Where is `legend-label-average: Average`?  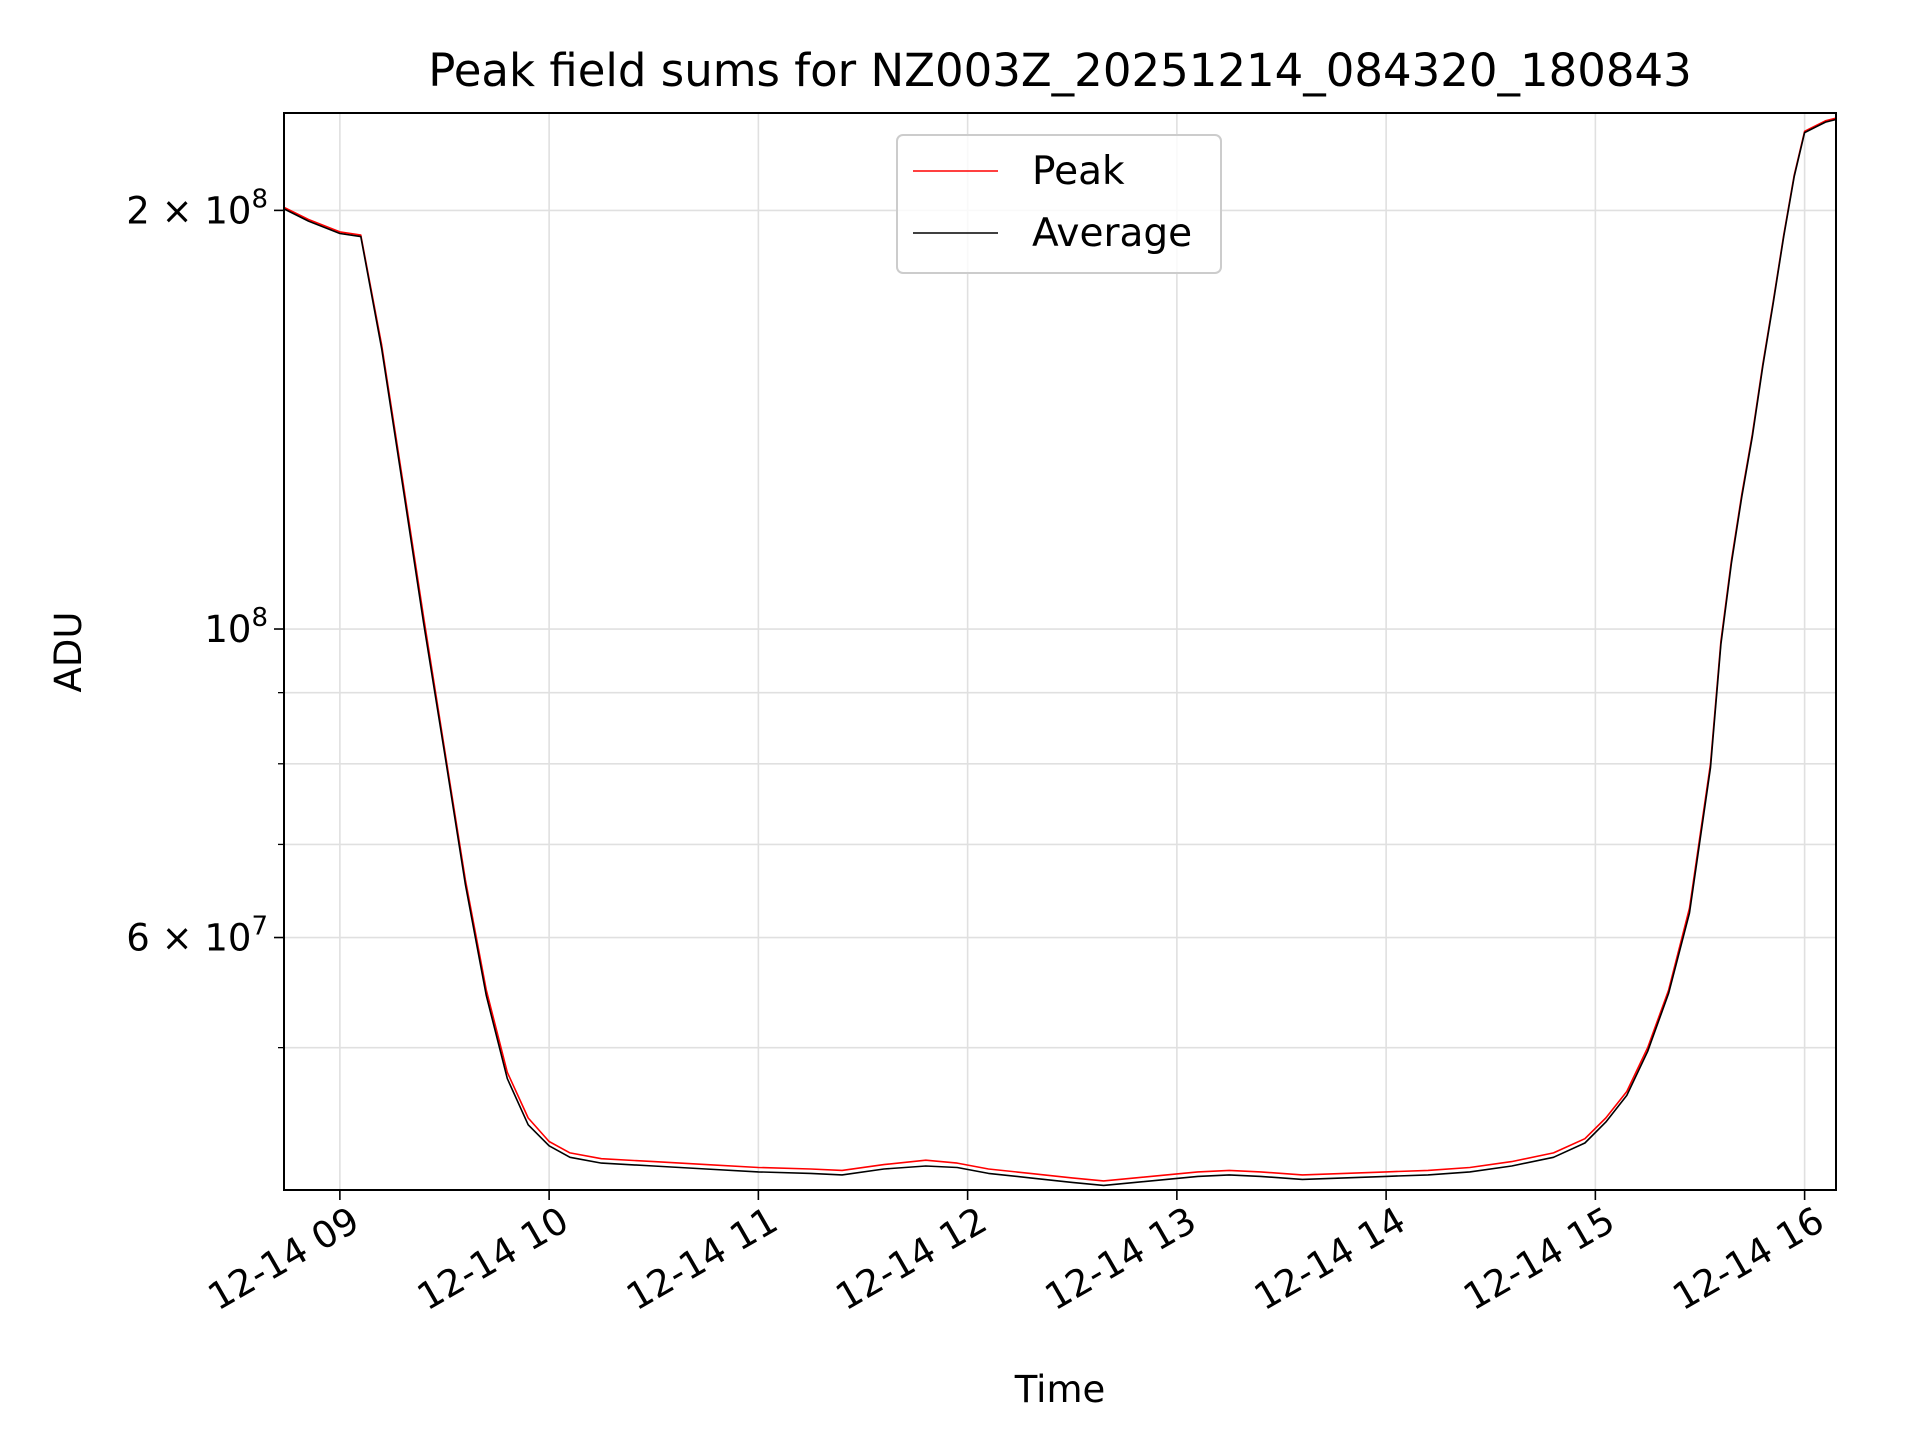 legend-label-average: Average is located at coordinates (1112, 233).